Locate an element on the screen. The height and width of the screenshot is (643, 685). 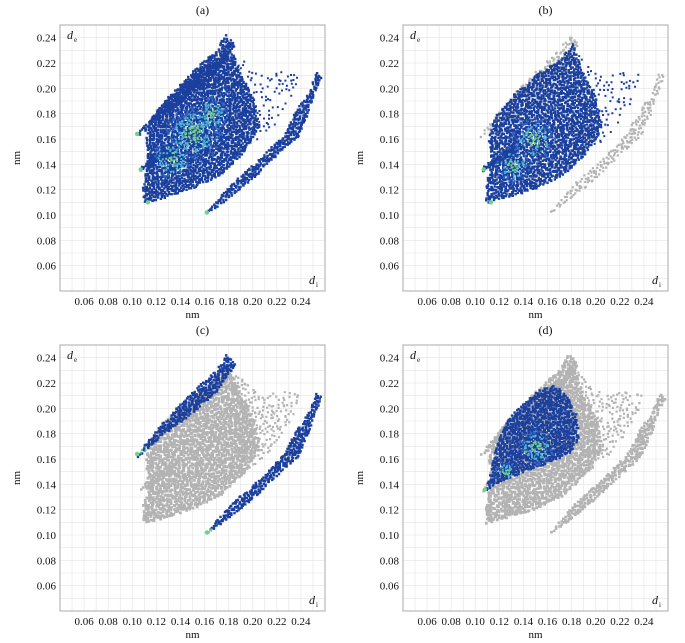
fingerprint-density-high is located at coordinates (525, 151).